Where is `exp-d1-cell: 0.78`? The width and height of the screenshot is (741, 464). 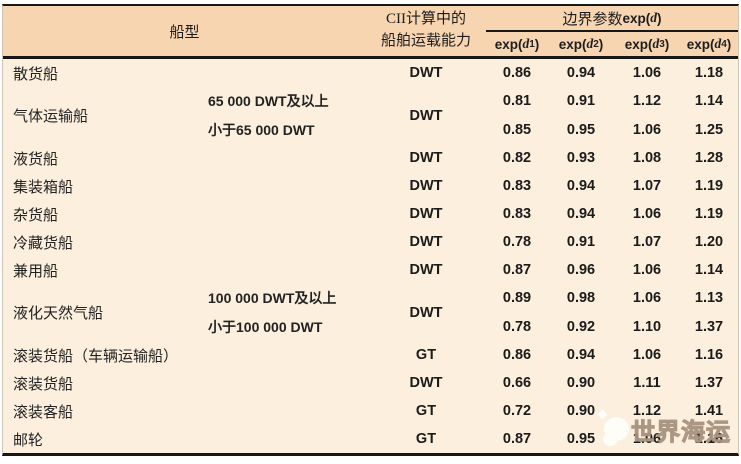
exp-d1-cell: 0.78 is located at coordinates (517, 326).